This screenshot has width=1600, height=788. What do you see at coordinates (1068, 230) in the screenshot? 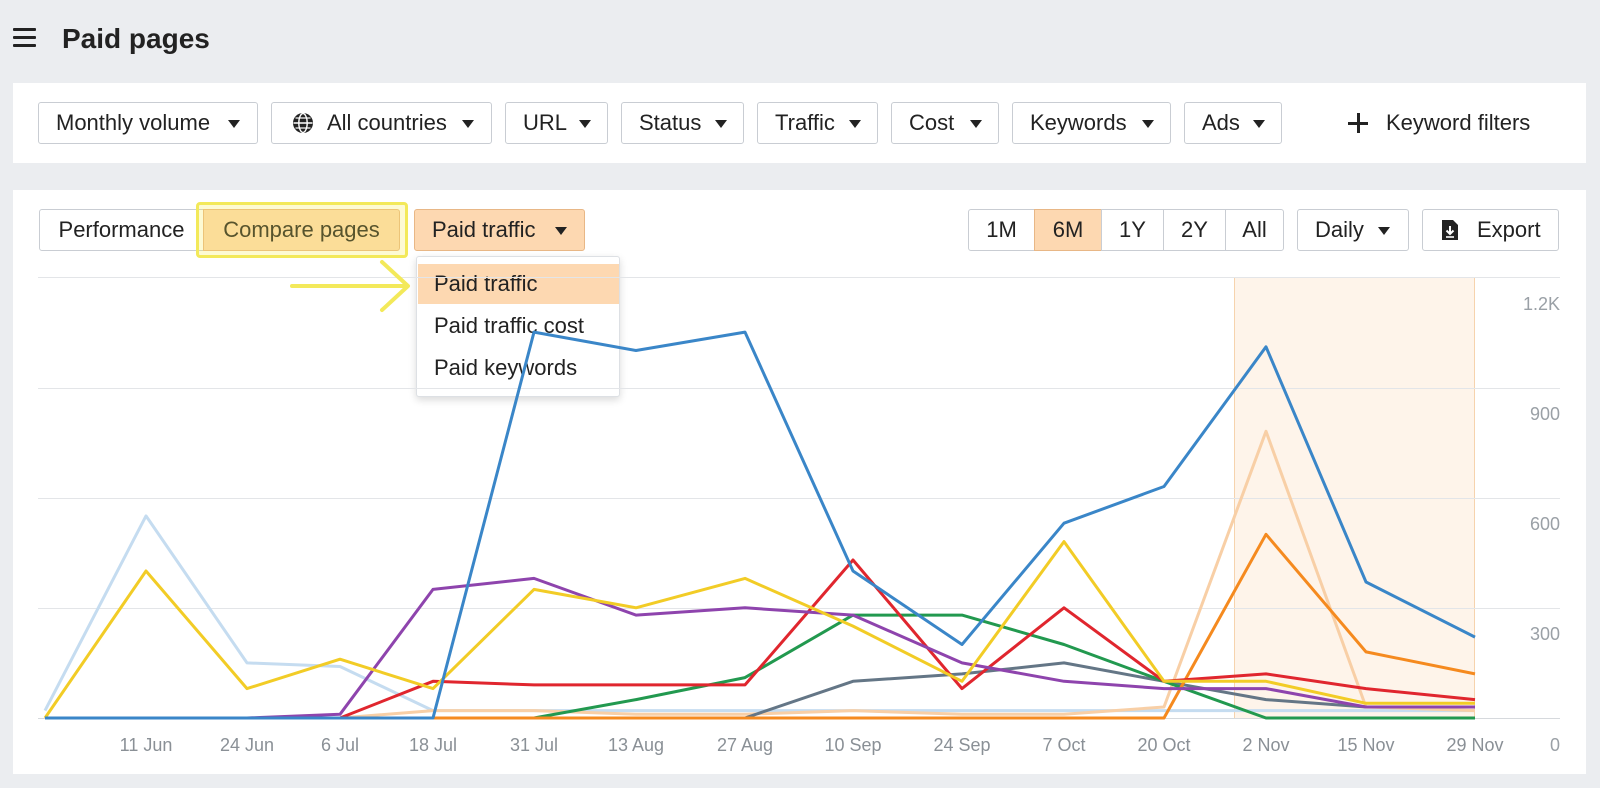
I see `range-6m: 6M` at bounding box center [1068, 230].